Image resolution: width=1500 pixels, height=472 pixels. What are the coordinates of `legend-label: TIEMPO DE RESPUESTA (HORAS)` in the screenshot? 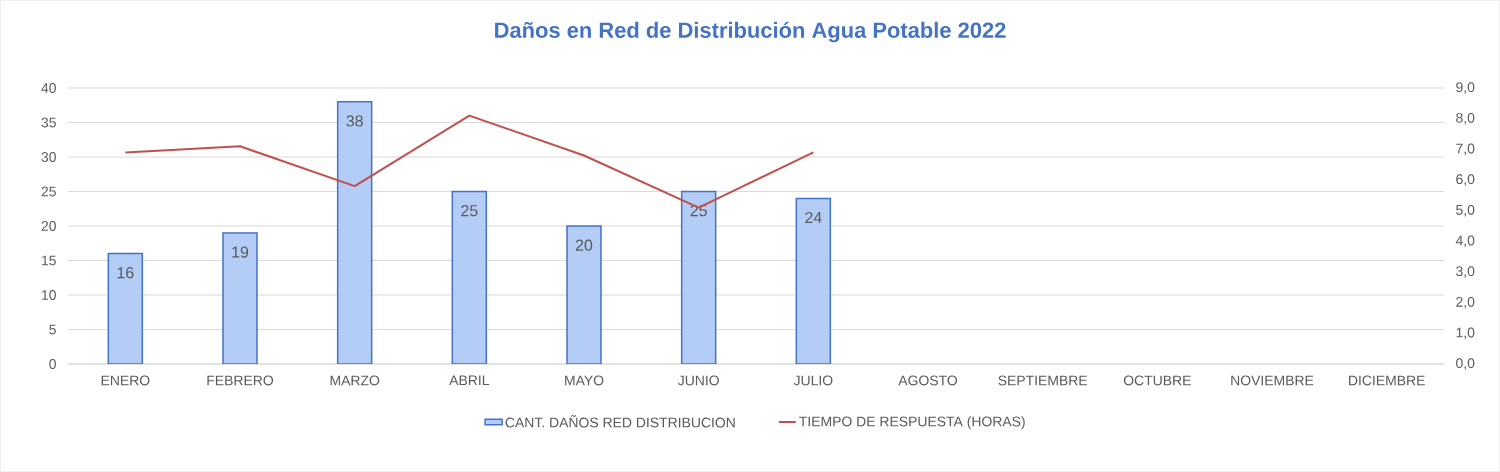 It's located at (912, 423).